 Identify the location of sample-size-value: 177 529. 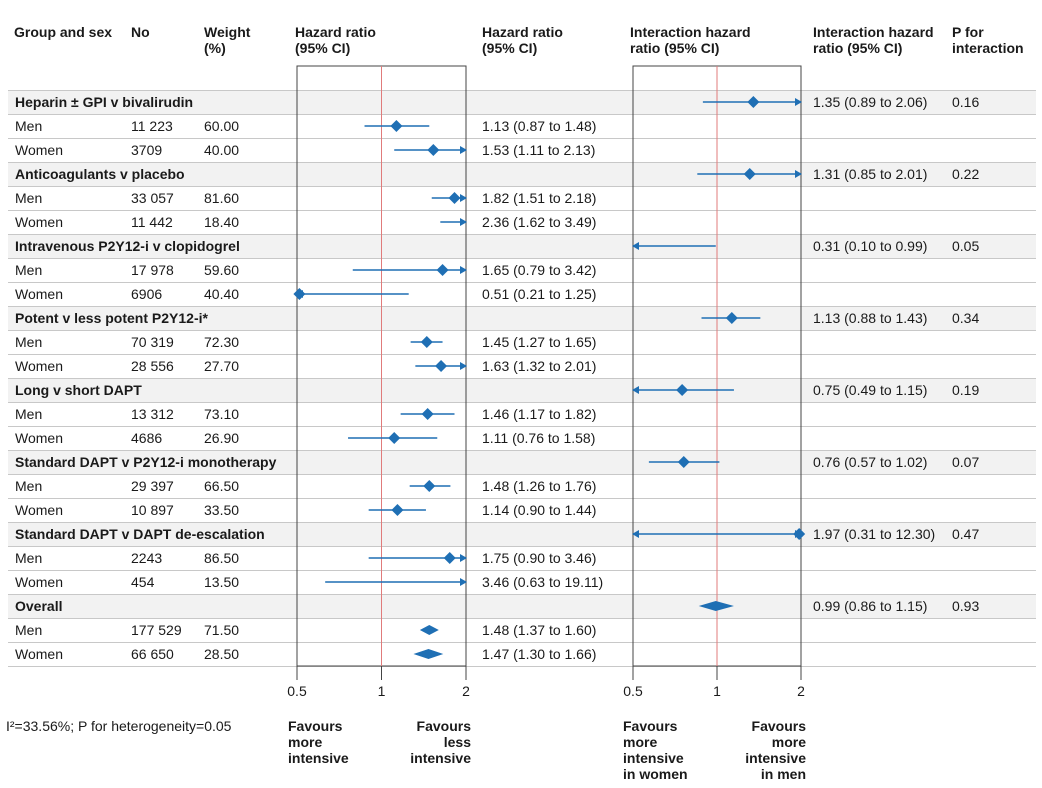
(156, 630).